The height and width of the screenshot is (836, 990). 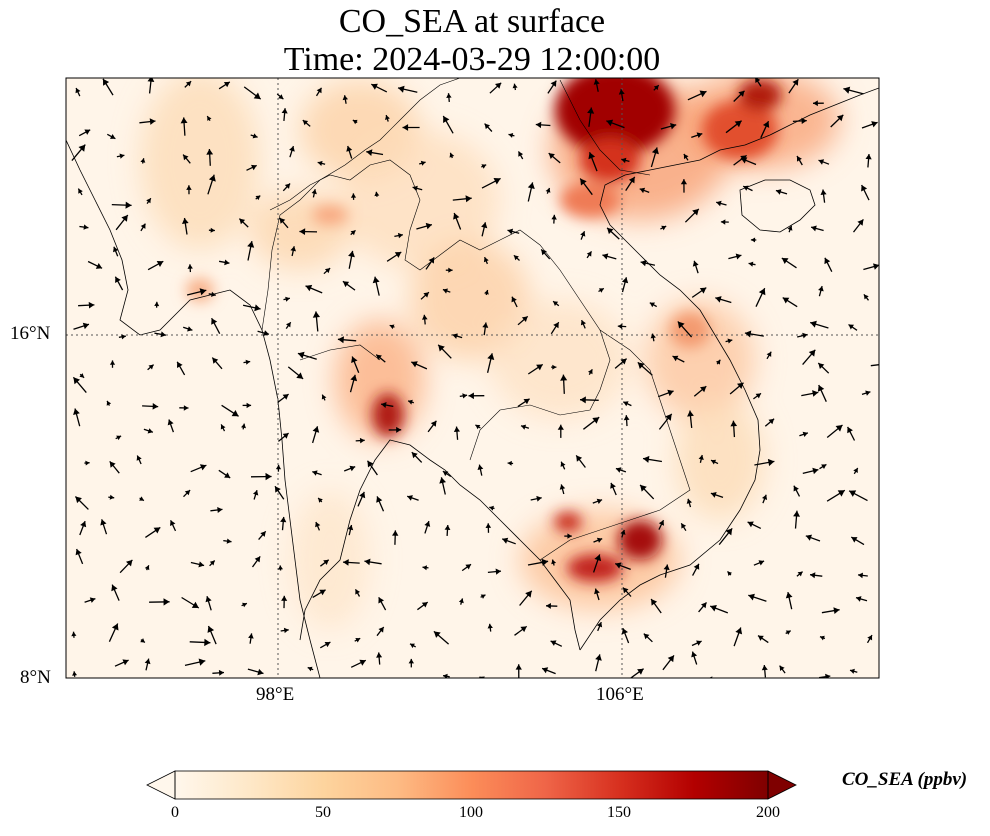 What do you see at coordinates (35, 677) in the screenshot?
I see `lat-tick-8n: 8°N` at bounding box center [35, 677].